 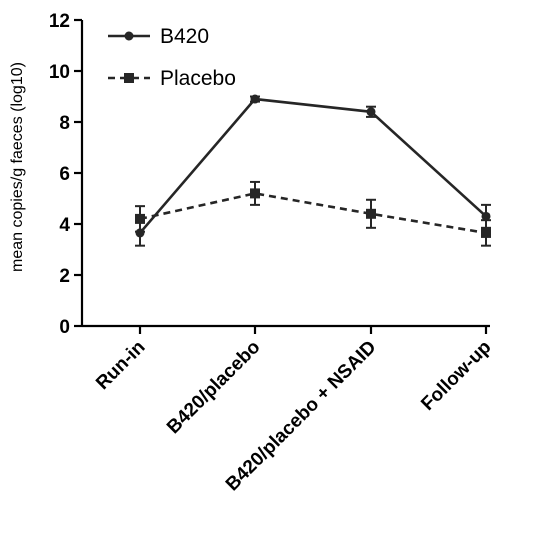 I want to click on series-line, so click(x=313, y=213).